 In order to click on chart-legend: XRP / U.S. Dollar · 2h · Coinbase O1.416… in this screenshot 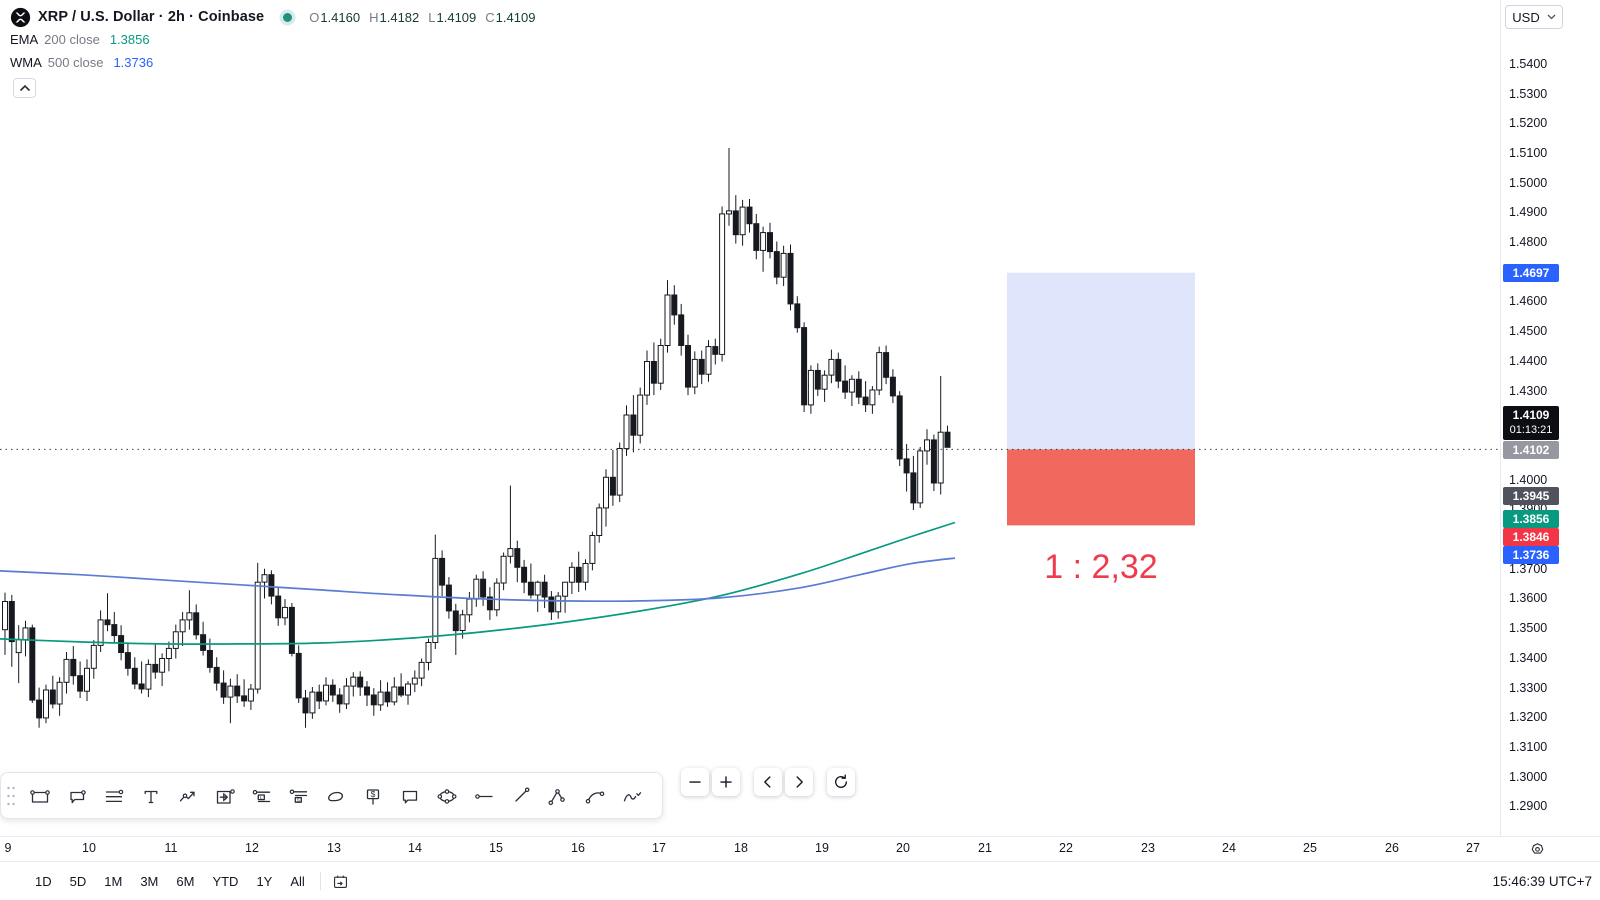, I will do `click(273, 52)`.